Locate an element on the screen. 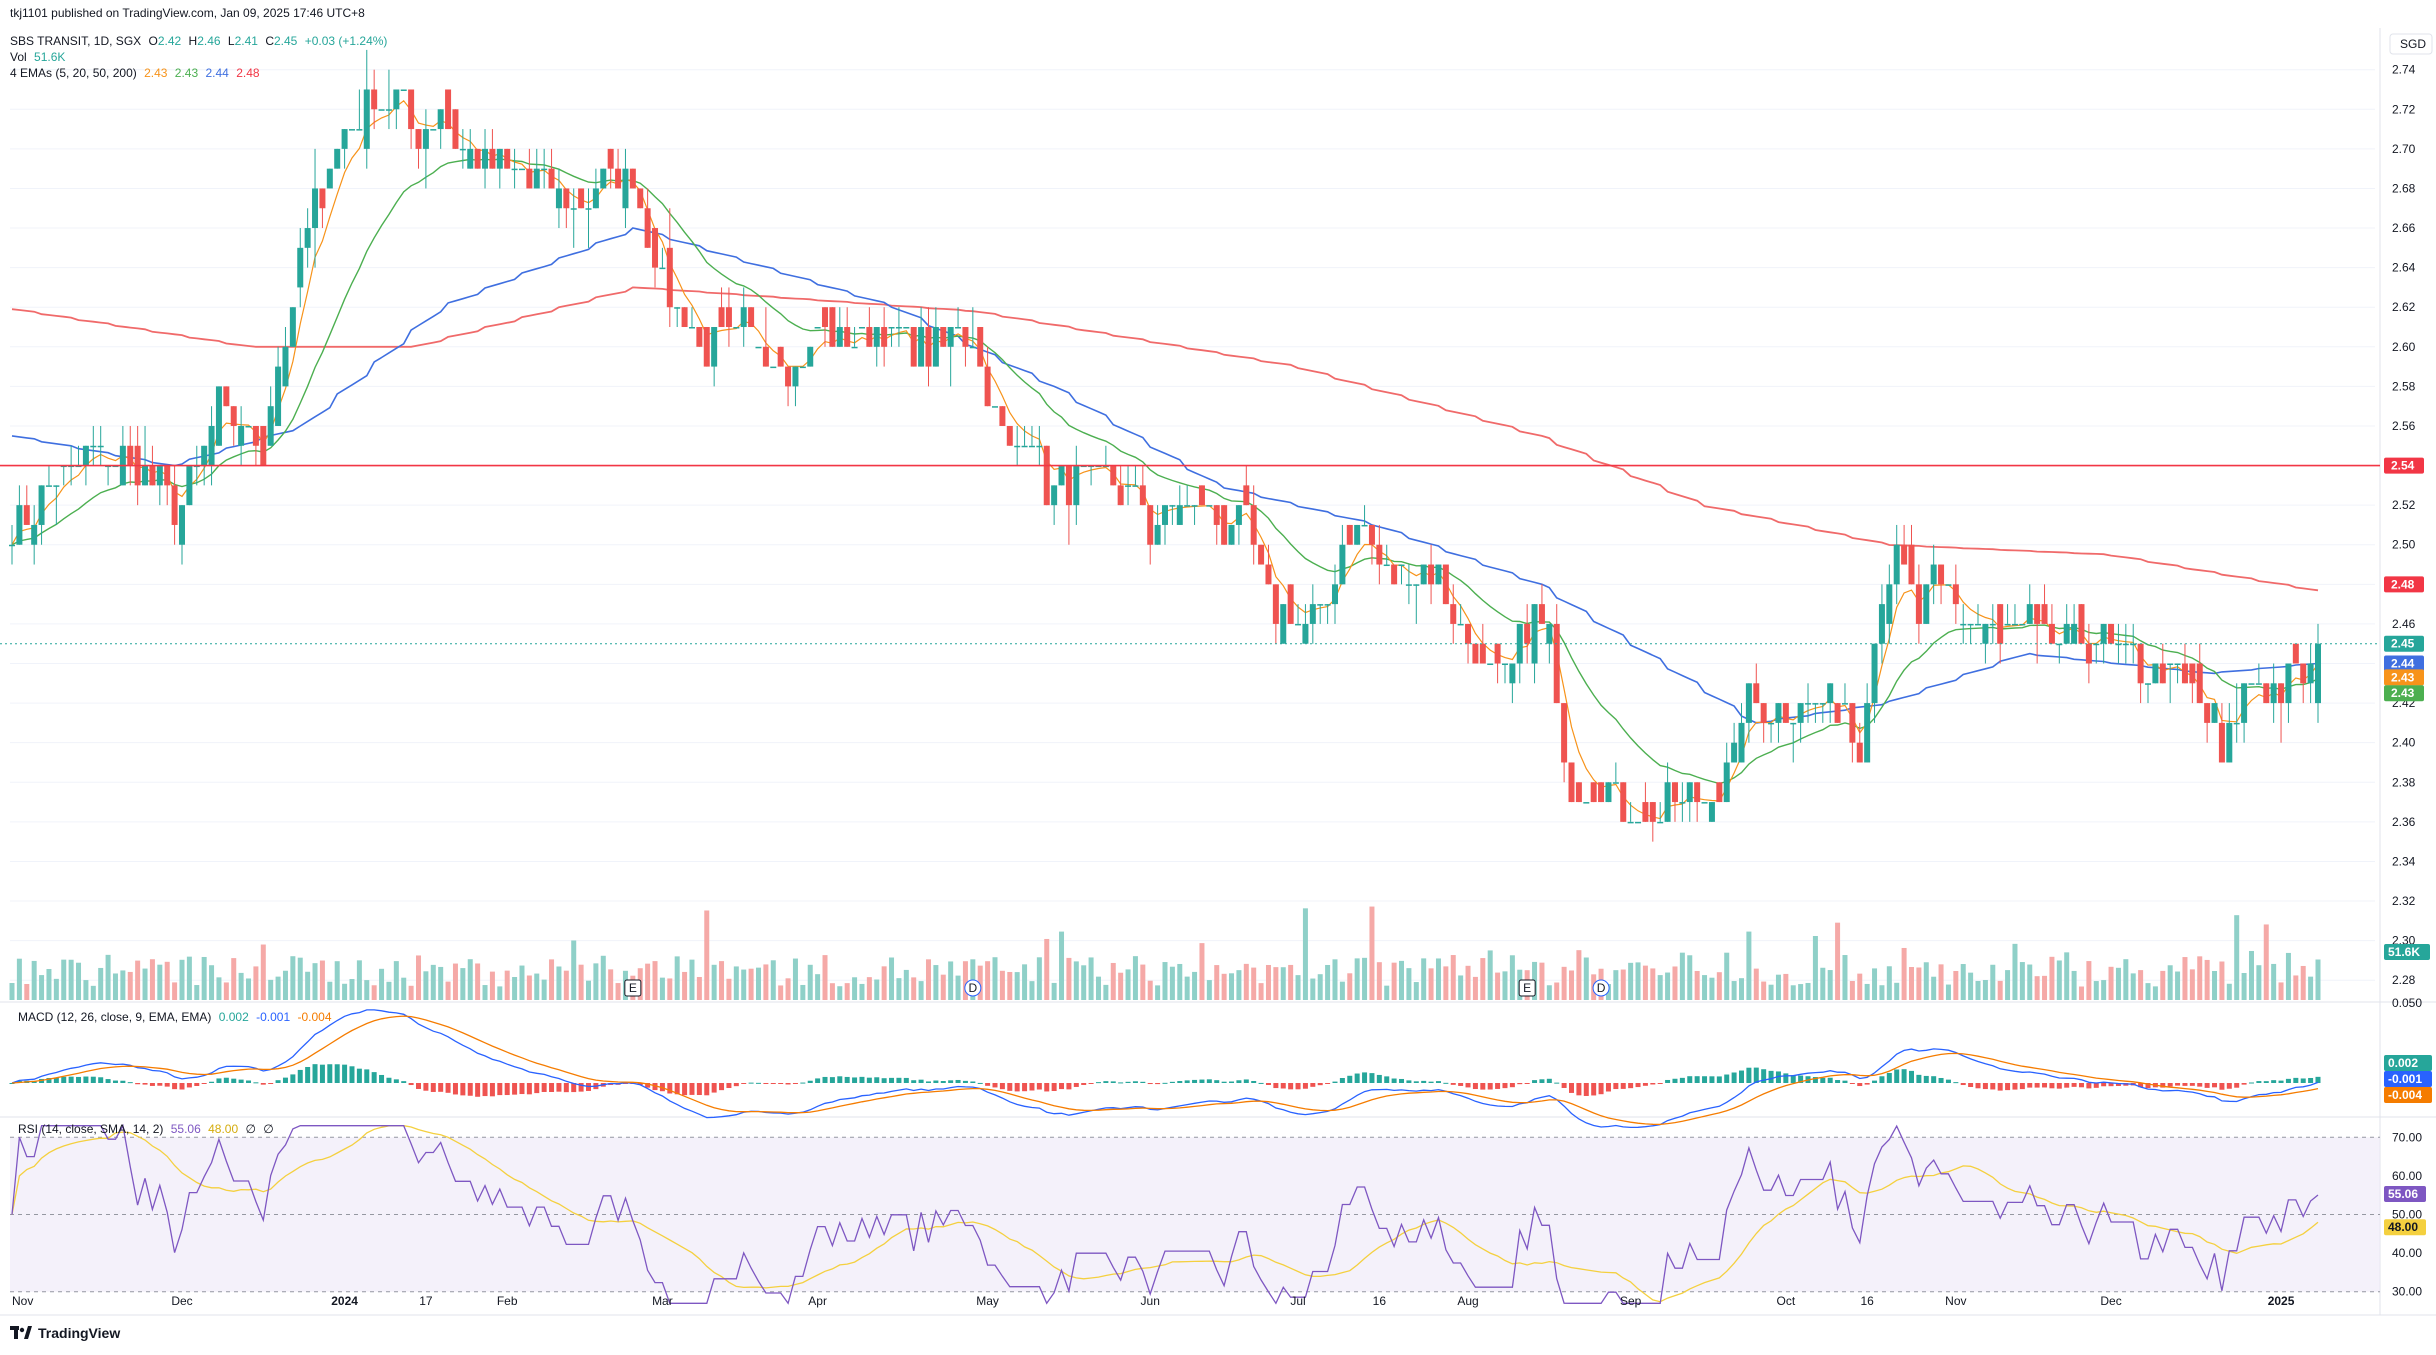 Image resolution: width=2436 pixels, height=1355 pixels. macd-label: MACD (12, 26, close, 9, EMA, EMA) is located at coordinates (115, 1017).